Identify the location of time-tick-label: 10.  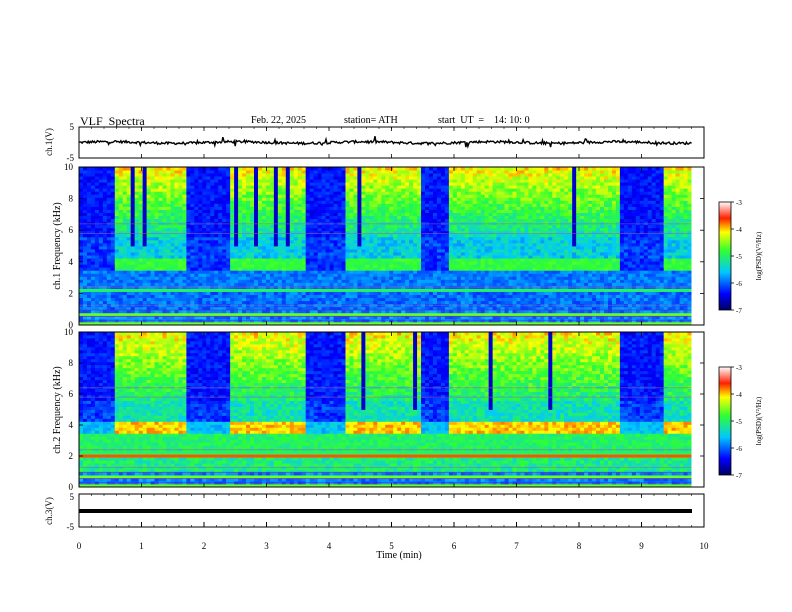
(705, 546).